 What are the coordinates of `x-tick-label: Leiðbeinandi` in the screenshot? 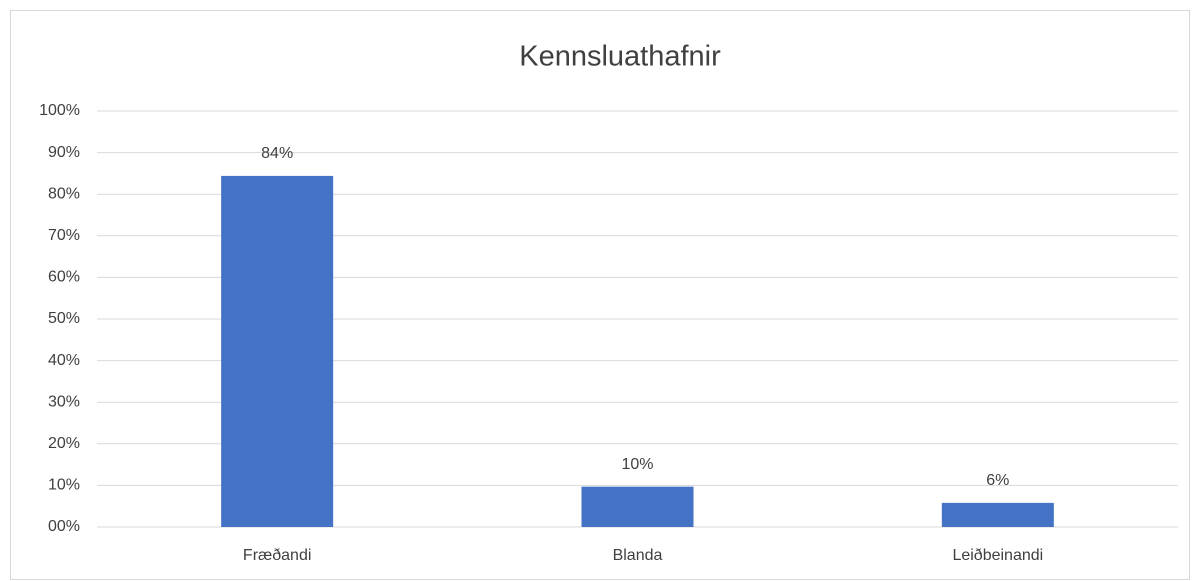 It's located at (997, 555).